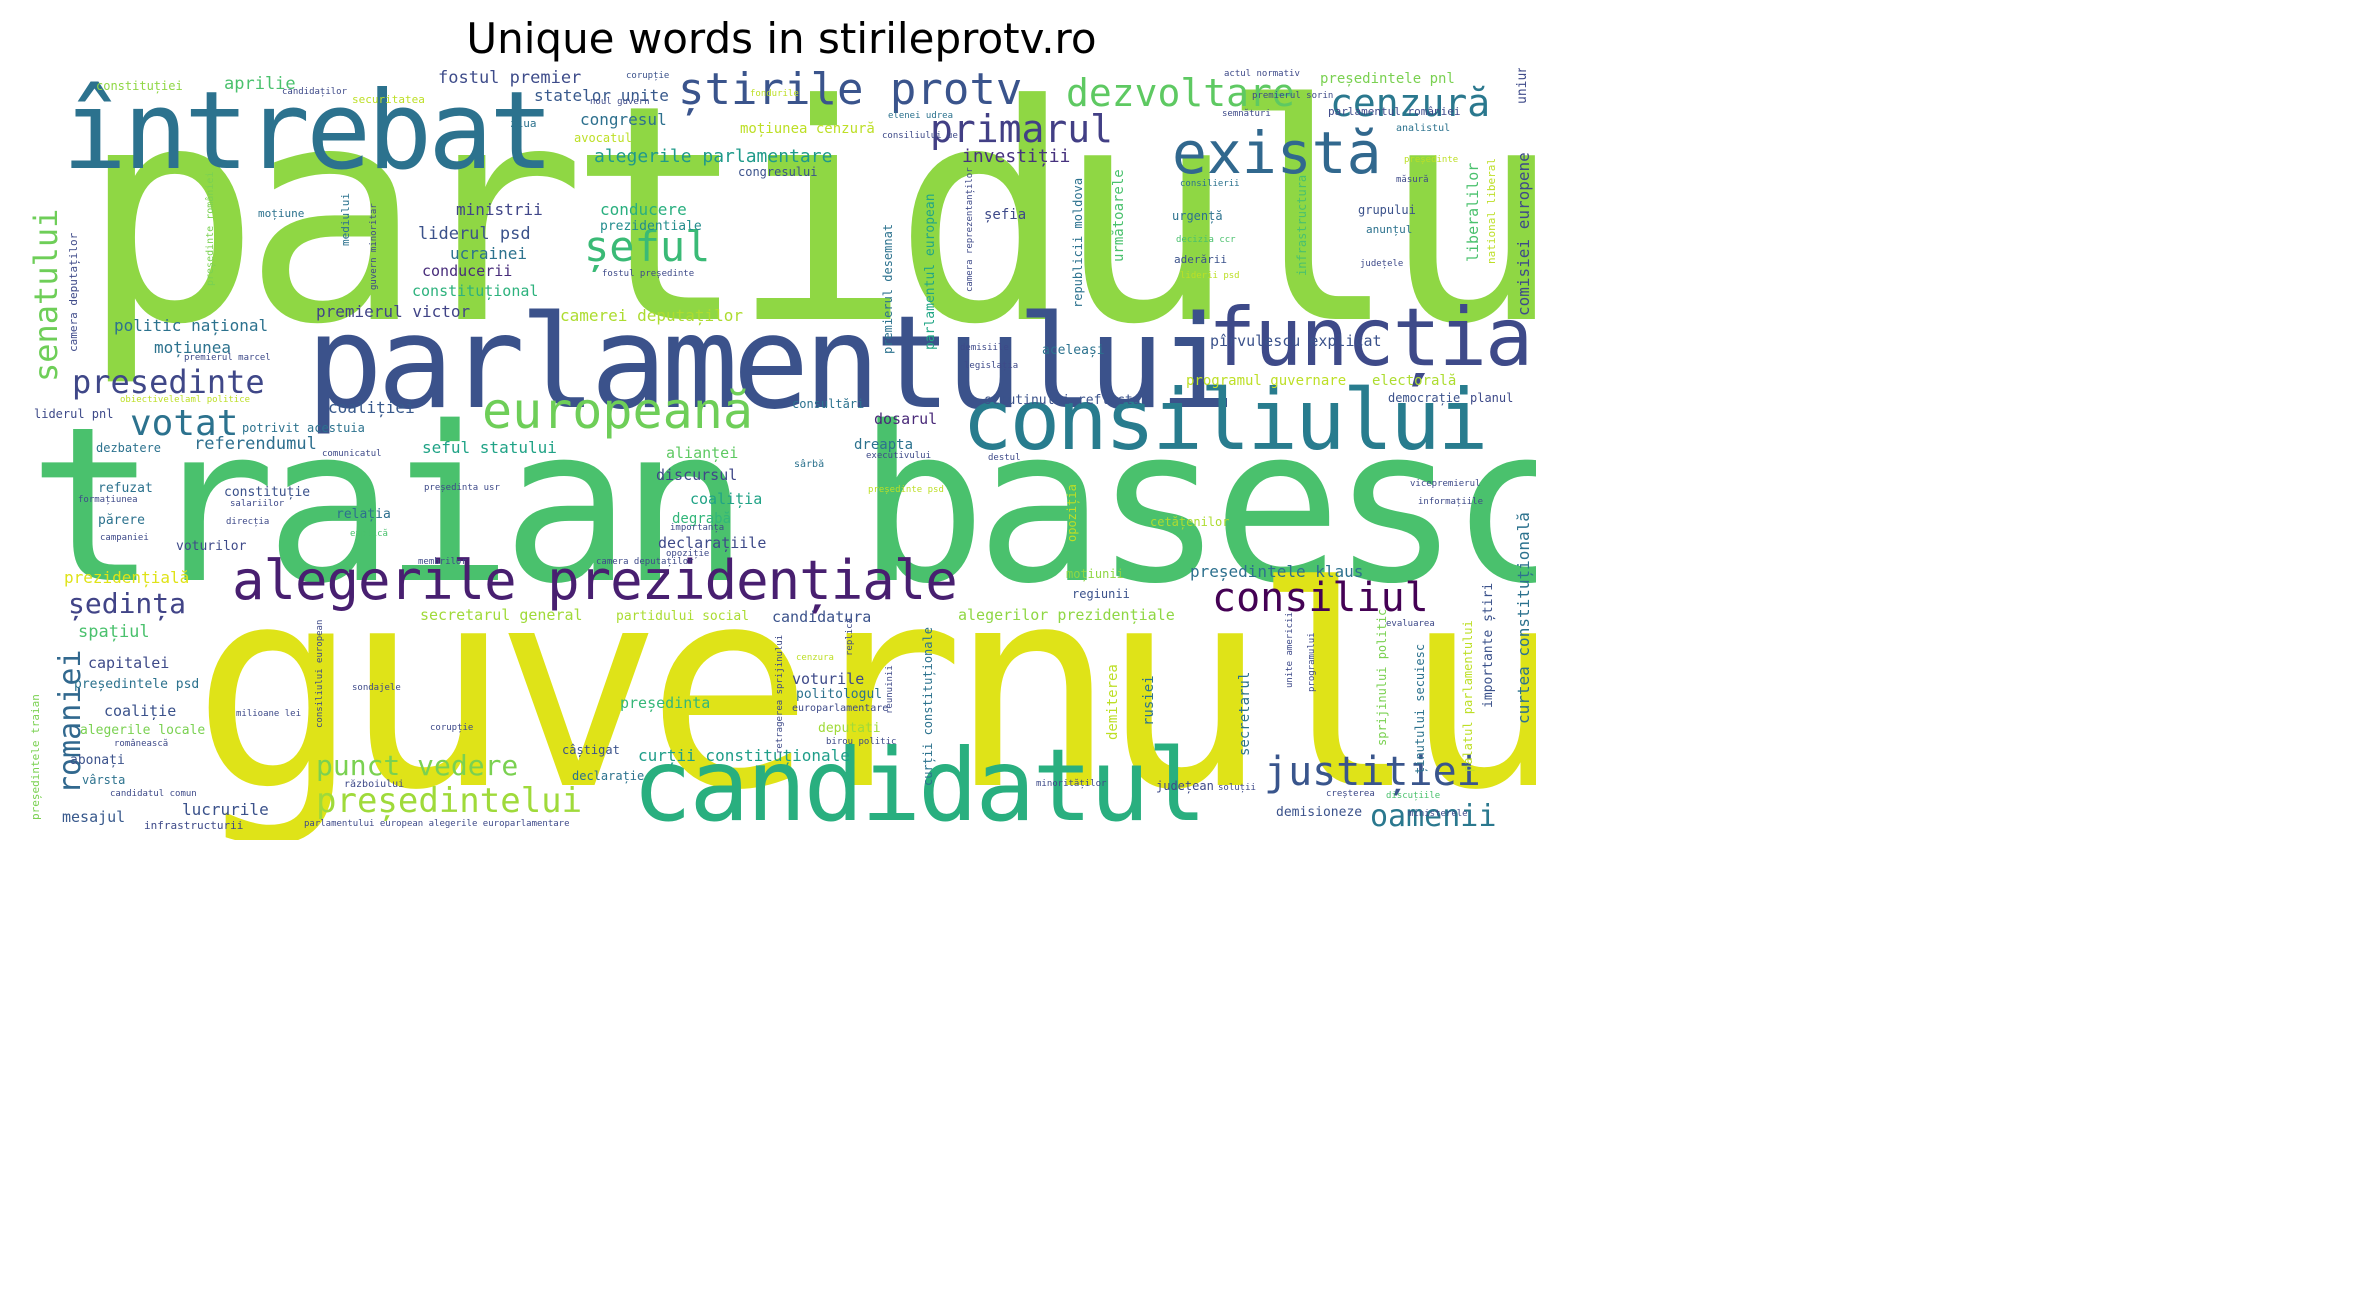 The height and width of the screenshot is (1292, 2370). What do you see at coordinates (1382, 677) in the screenshot?
I see `word-sprijinului-politic: sprijinului politic` at bounding box center [1382, 677].